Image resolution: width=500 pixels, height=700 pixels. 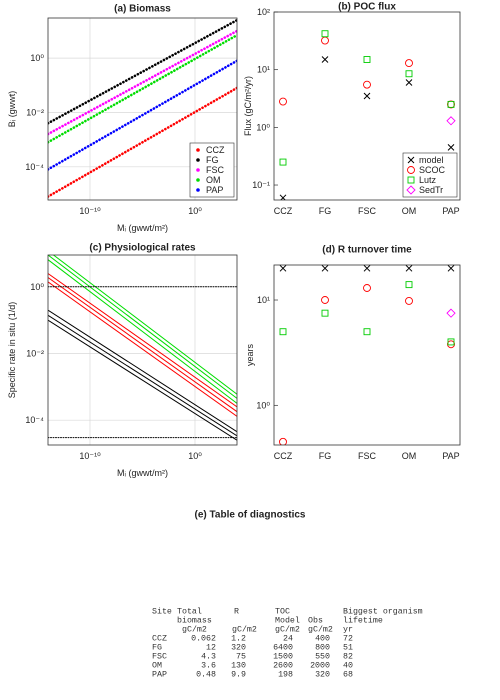 I want to click on table-header: Obs, so click(x=315, y=621).